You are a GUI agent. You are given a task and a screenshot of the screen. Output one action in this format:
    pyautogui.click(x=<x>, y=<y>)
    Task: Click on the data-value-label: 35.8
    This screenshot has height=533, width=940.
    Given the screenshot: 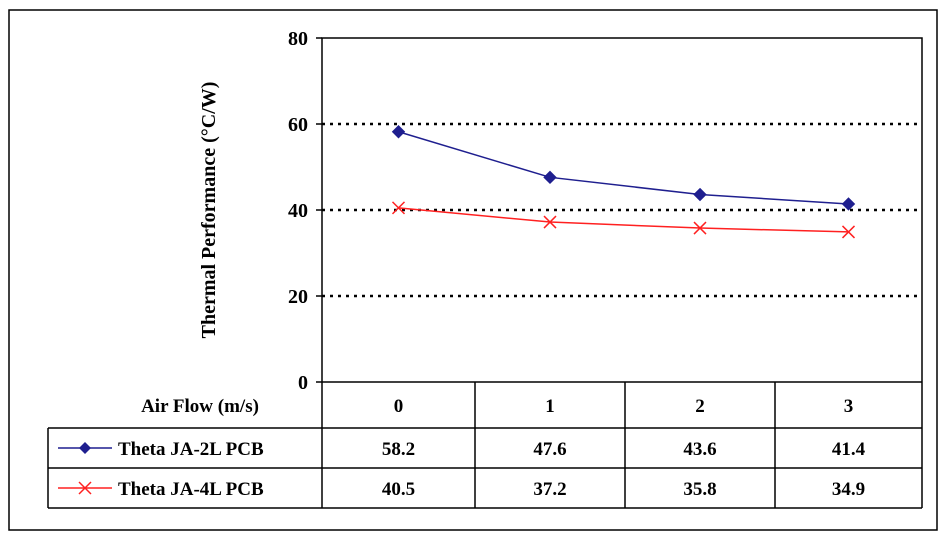 What is the action you would take?
    pyautogui.click(x=699, y=489)
    